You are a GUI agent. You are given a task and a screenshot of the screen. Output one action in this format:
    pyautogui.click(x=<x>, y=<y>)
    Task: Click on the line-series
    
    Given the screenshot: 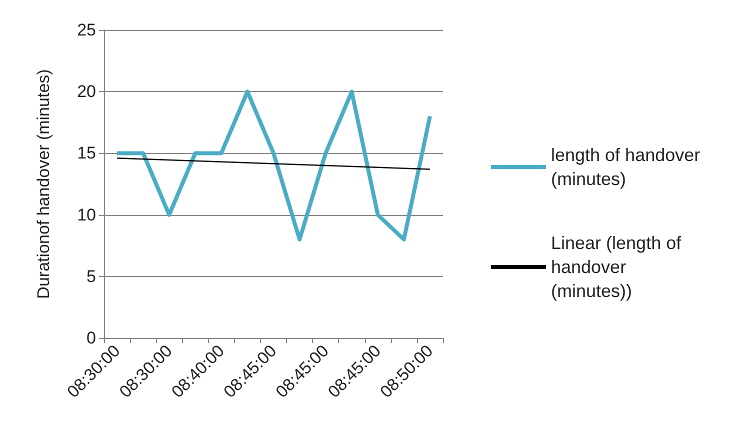 What is the action you would take?
    pyautogui.click(x=273, y=166)
    